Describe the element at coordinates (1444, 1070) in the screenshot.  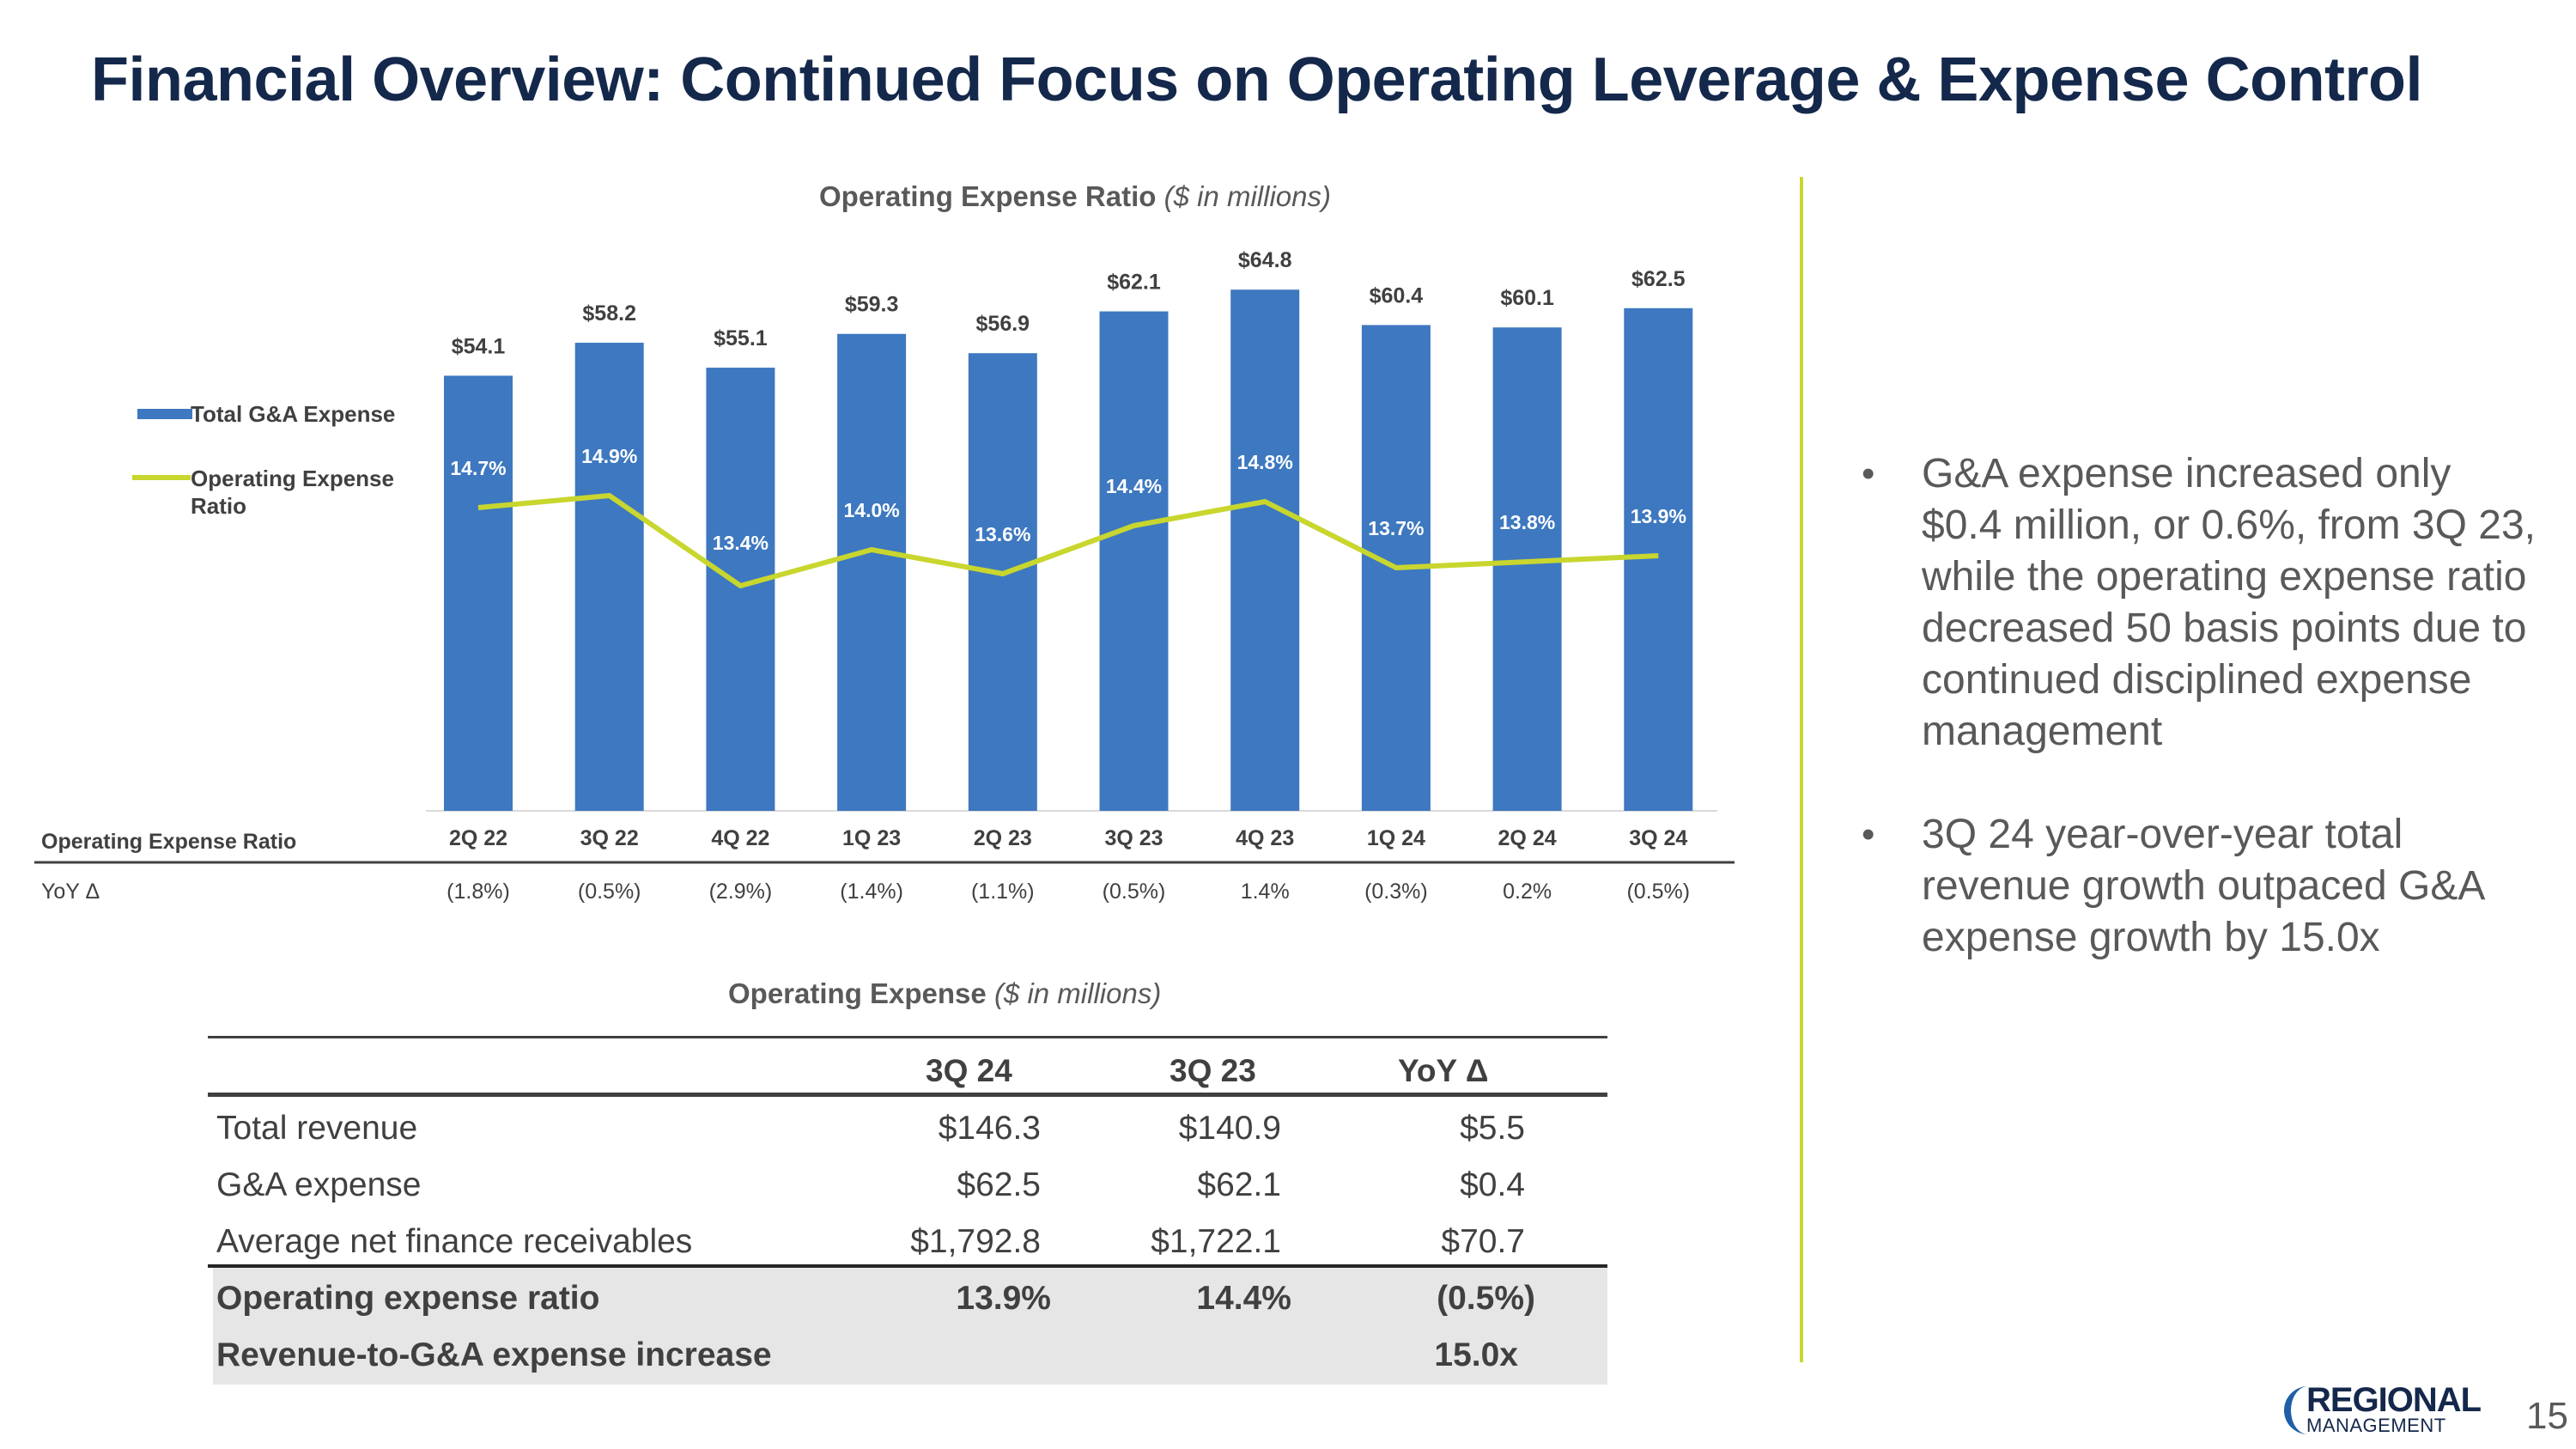
I see `table-header-yoy: YoY Δ` at that location.